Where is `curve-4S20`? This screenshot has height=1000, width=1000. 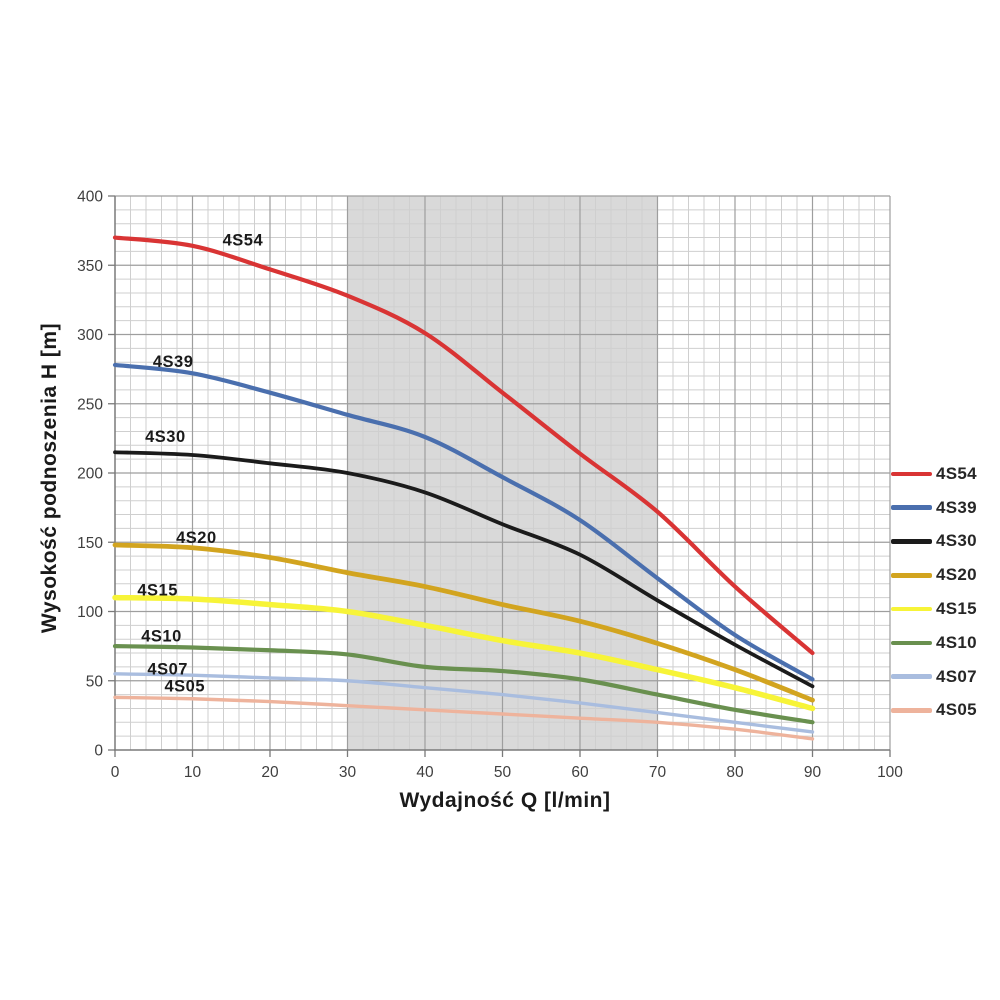
curve-4S20 is located at coordinates (463, 622).